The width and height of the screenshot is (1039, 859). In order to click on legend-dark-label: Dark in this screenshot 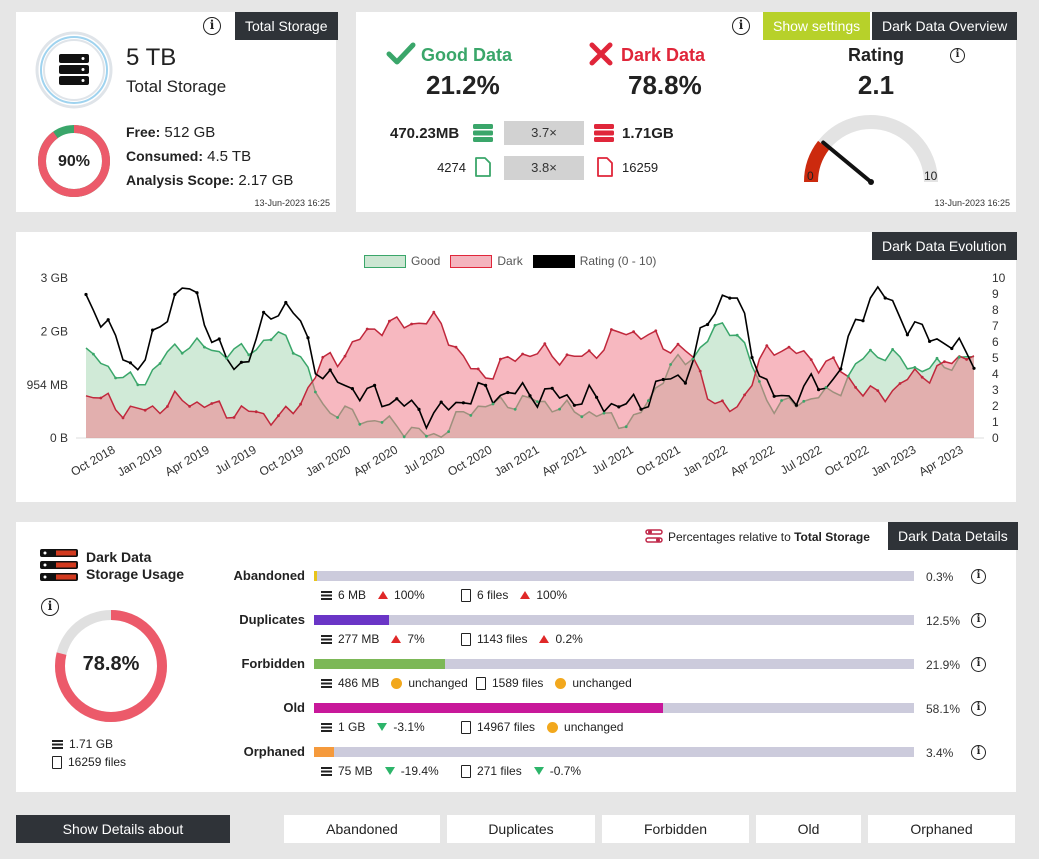, I will do `click(510, 261)`.